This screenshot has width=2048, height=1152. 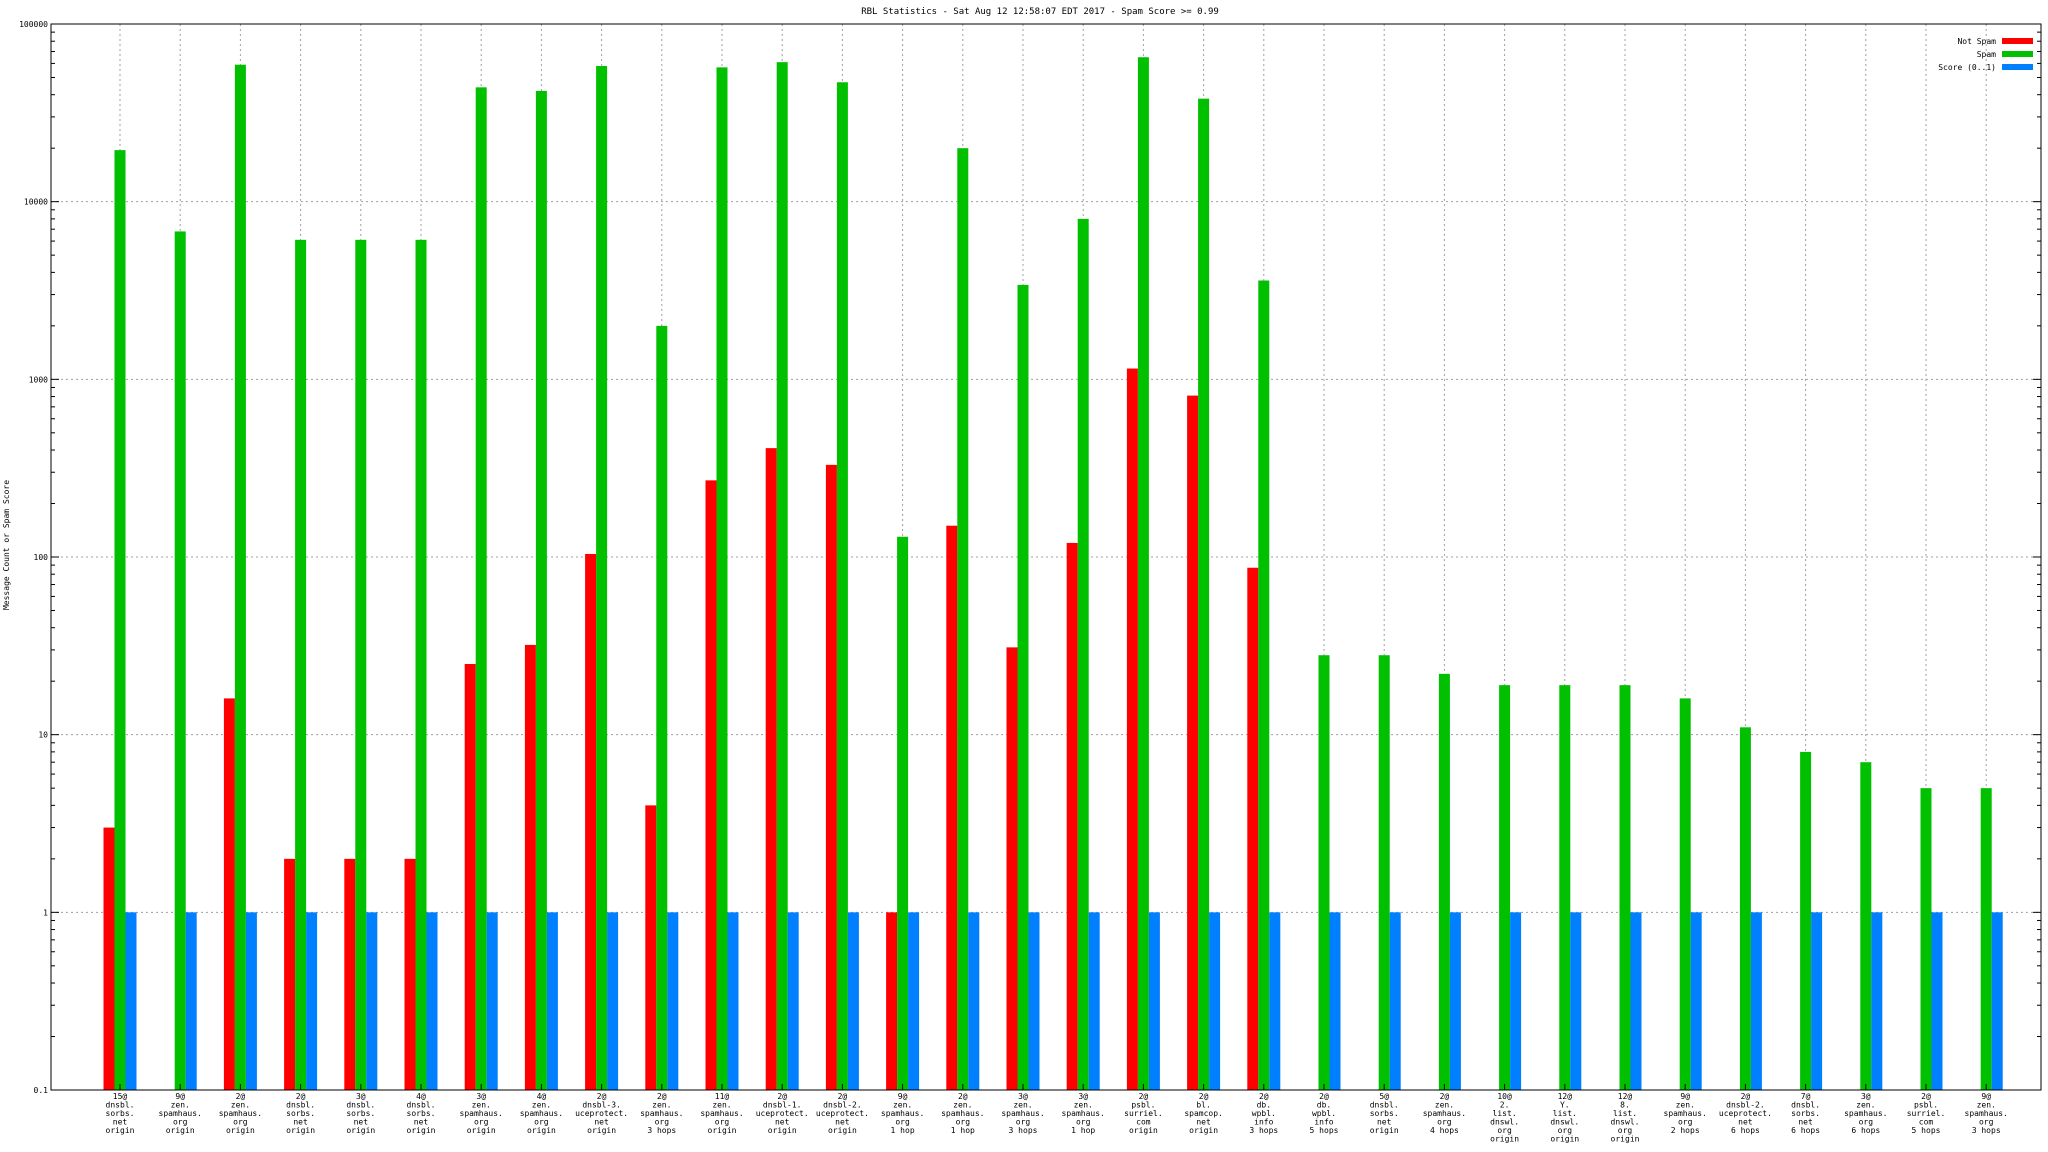 I want to click on y-tick-label: 10000, so click(x=36, y=202).